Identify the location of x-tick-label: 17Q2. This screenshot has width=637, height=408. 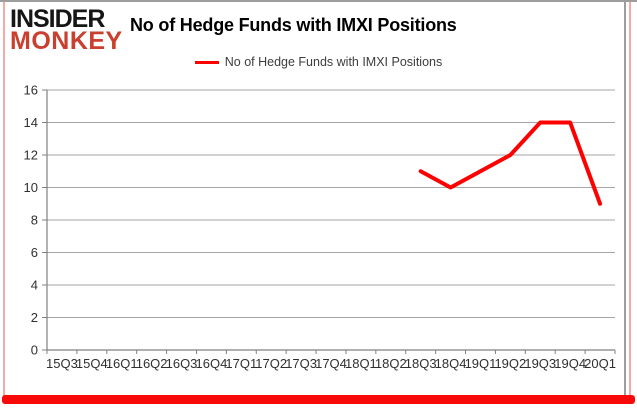
(271, 363).